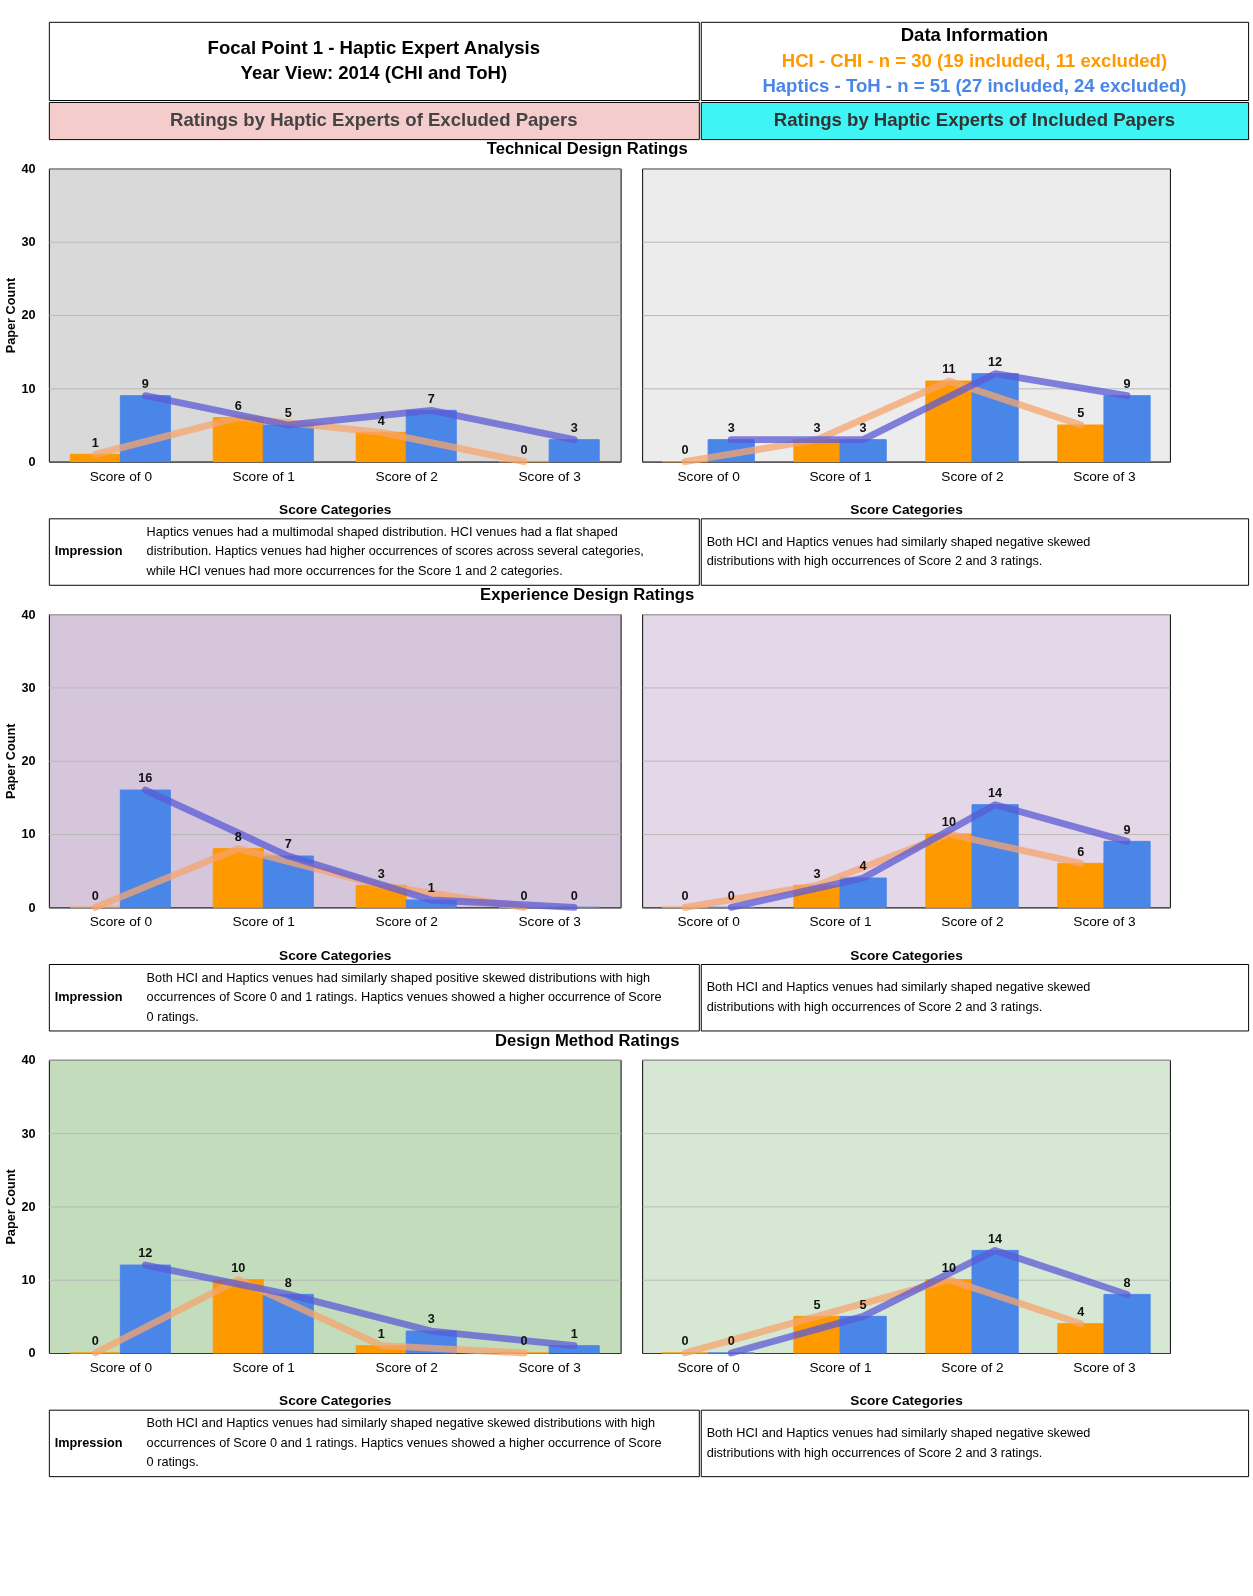  Describe the element at coordinates (949, 369) in the screenshot. I see `data-label: 11` at that location.